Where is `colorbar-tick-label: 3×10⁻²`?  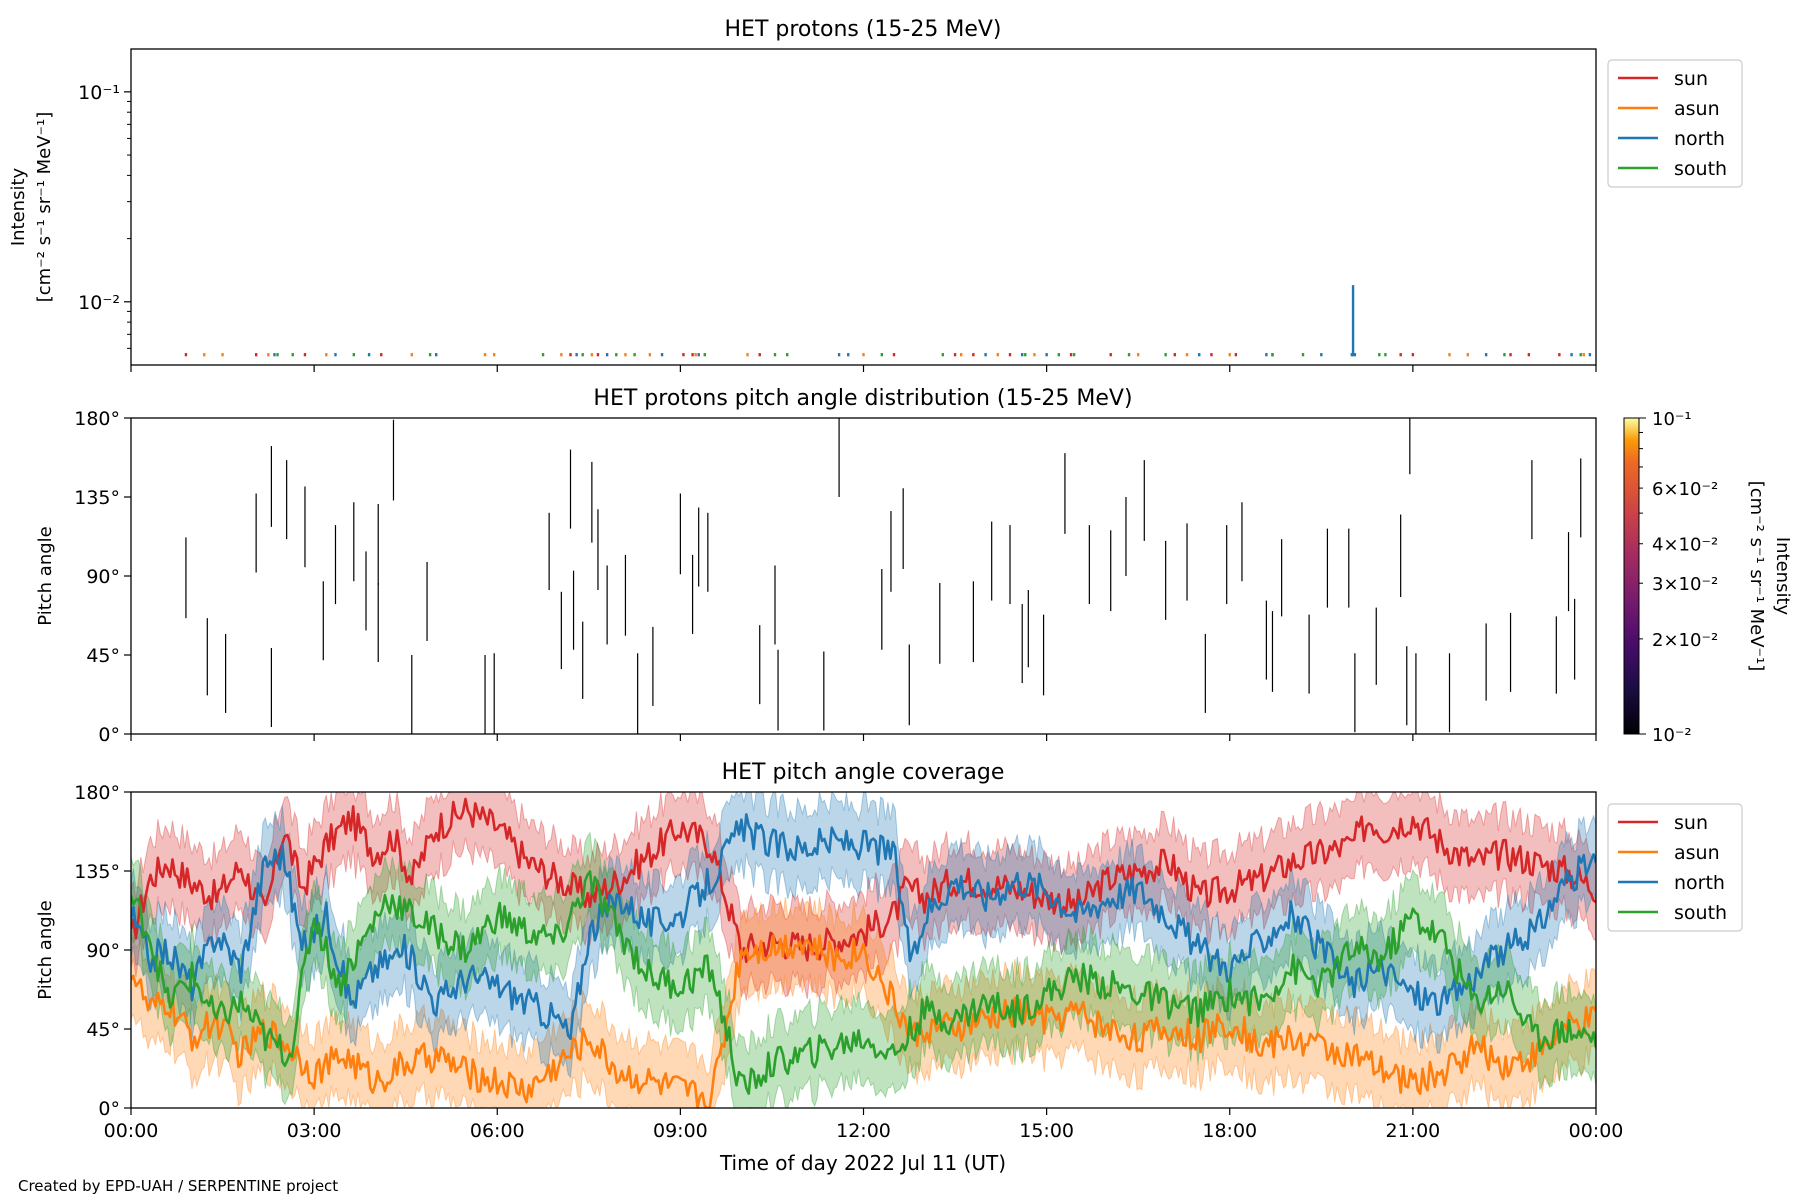
colorbar-tick-label: 3×10⁻² is located at coordinates (1685, 584).